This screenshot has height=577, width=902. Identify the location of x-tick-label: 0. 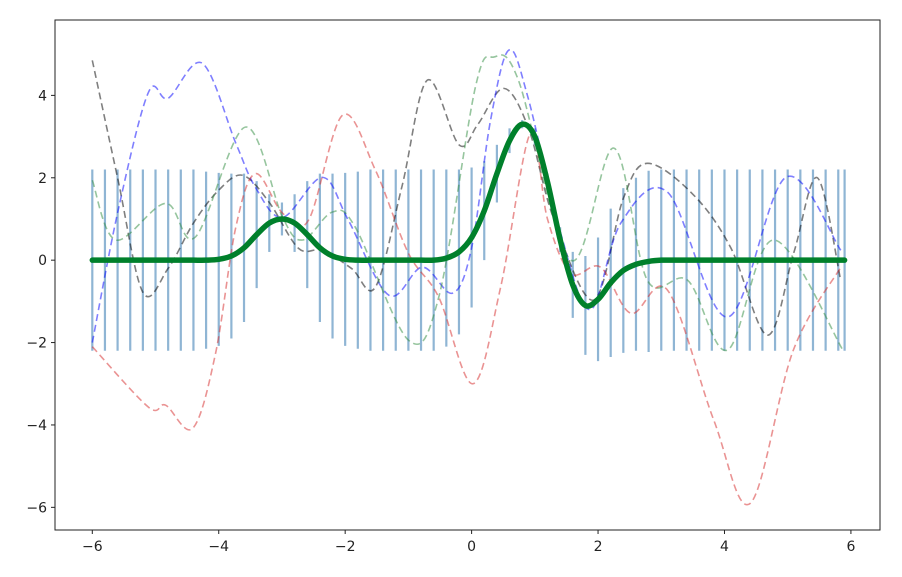
(471, 547).